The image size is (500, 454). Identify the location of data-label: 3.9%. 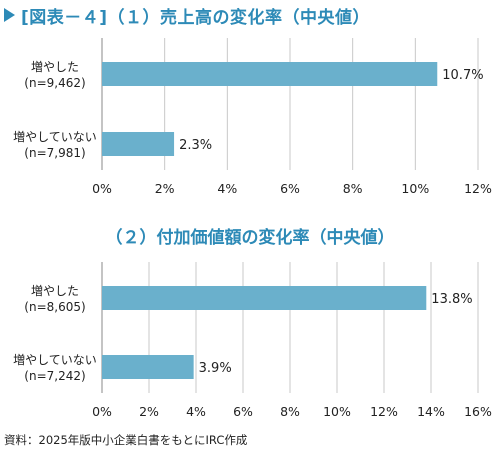
(215, 368).